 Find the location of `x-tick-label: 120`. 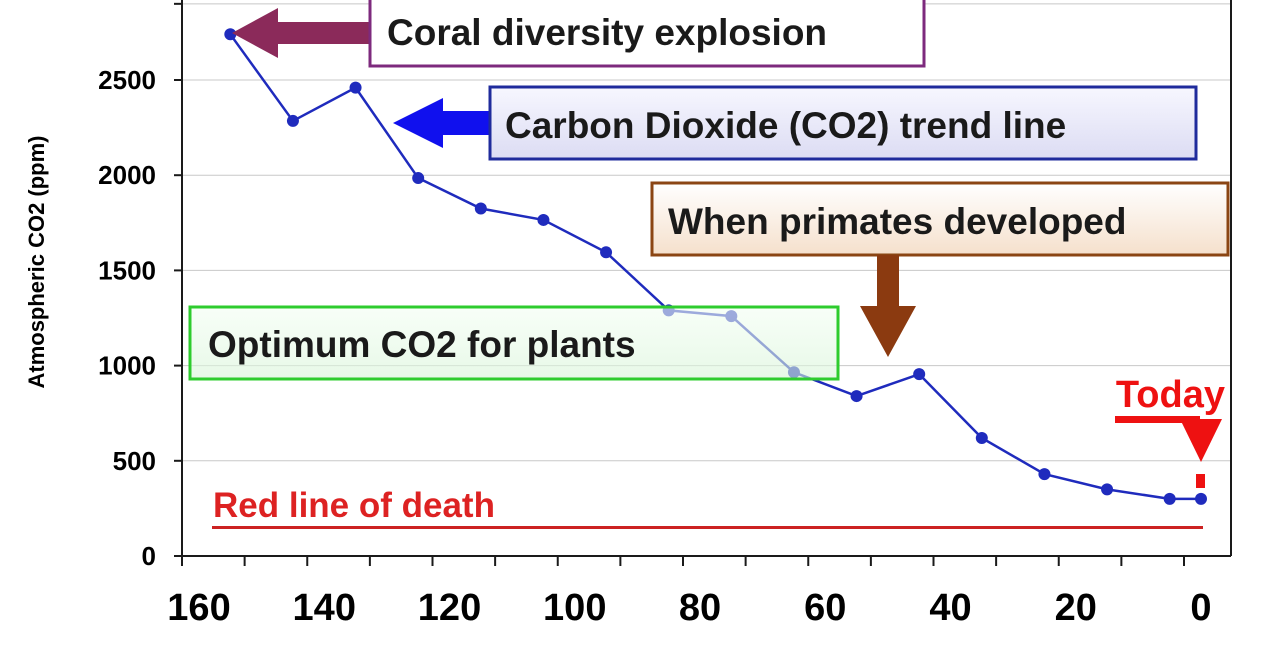

x-tick-label: 120 is located at coordinates (449, 608).